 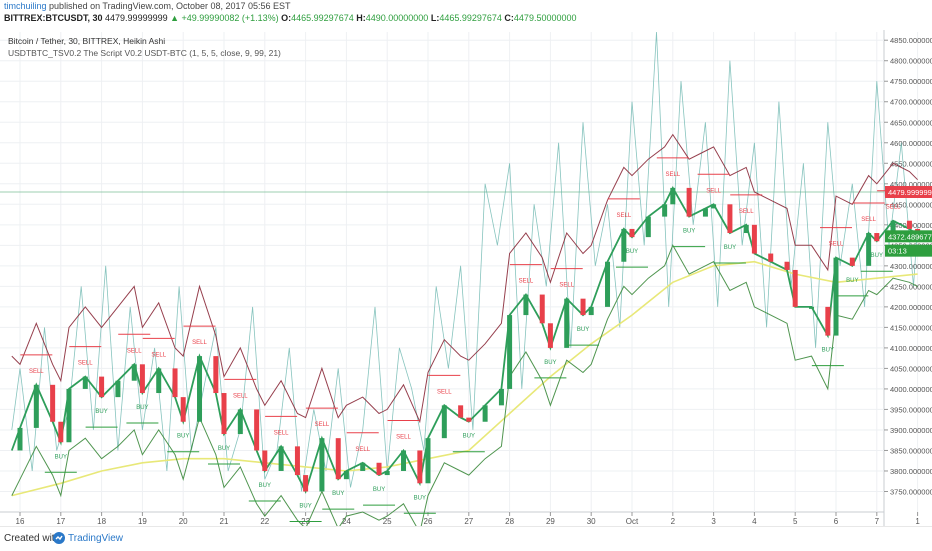 I want to click on price-change: ▲ +49.99990082 (+1.13%), so click(x=224, y=18).